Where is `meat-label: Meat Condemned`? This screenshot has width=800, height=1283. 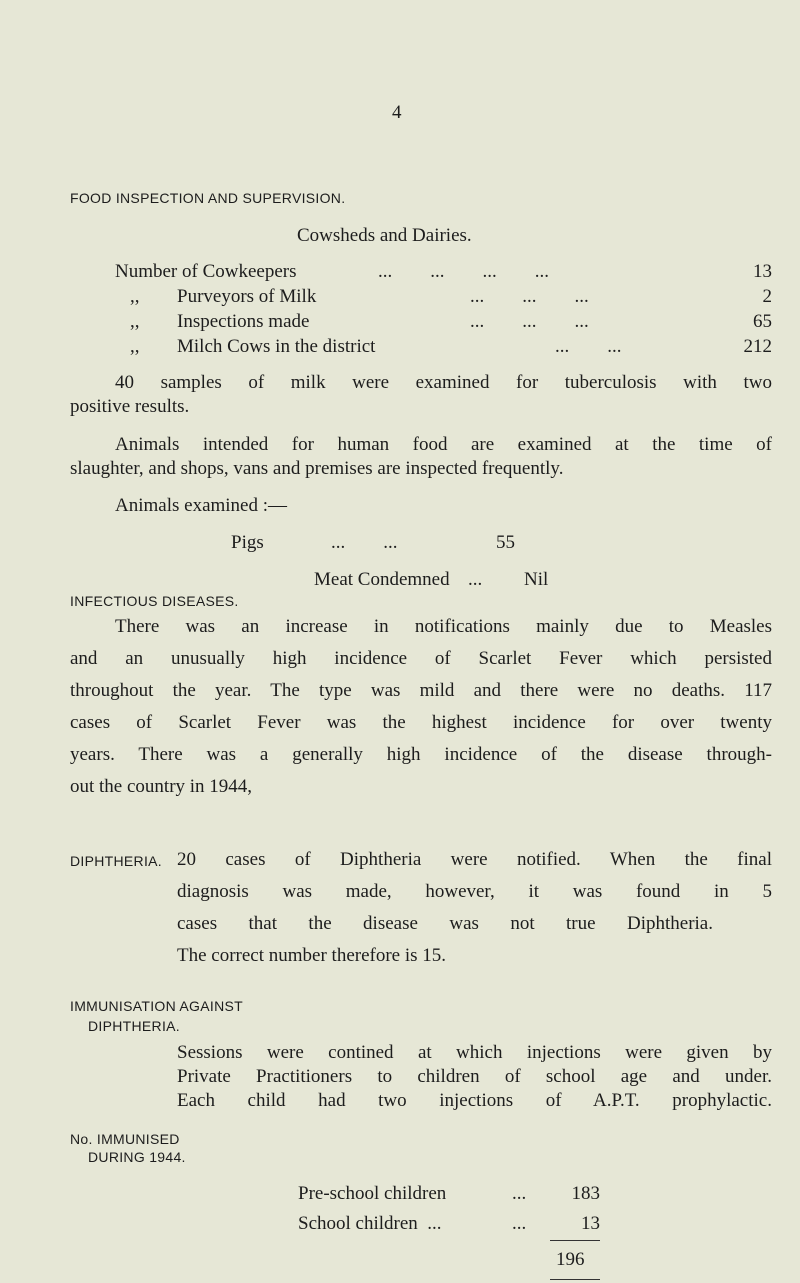 meat-label: Meat Condemned is located at coordinates (382, 579).